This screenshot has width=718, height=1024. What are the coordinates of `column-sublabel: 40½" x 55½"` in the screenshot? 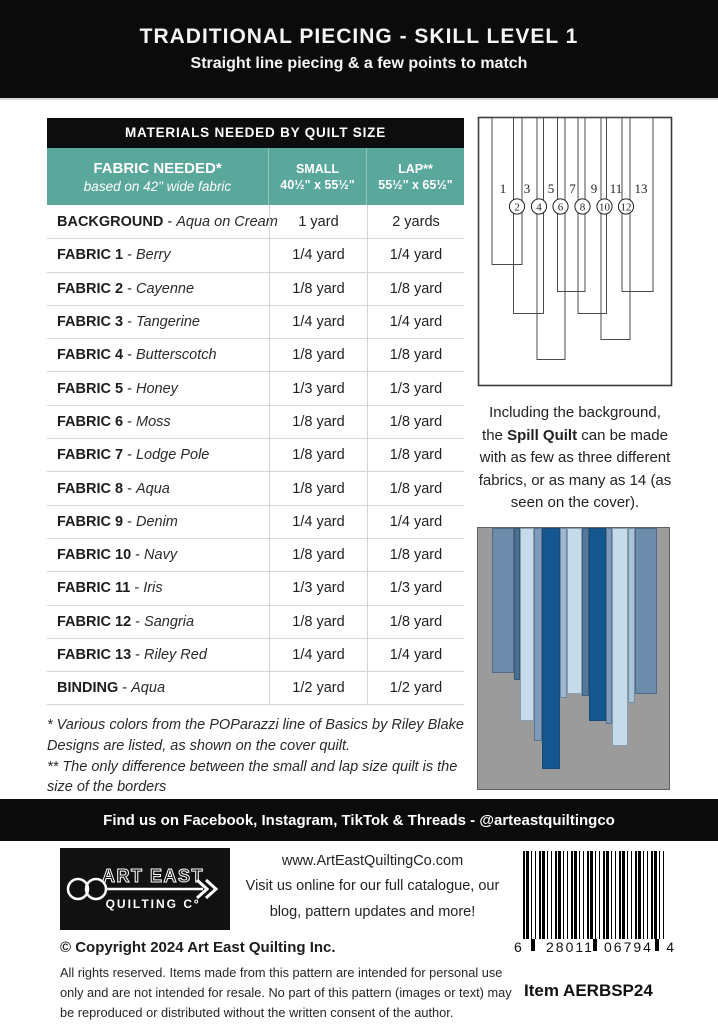 It's located at (317, 184).